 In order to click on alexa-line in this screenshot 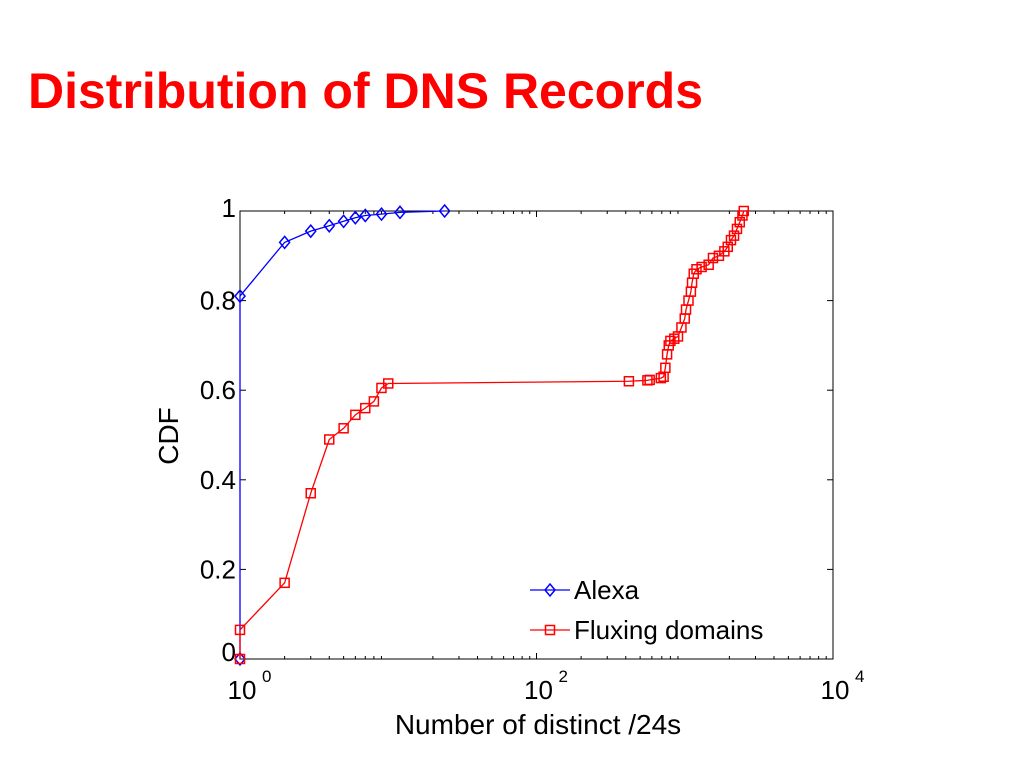, I will do `click(342, 434)`.